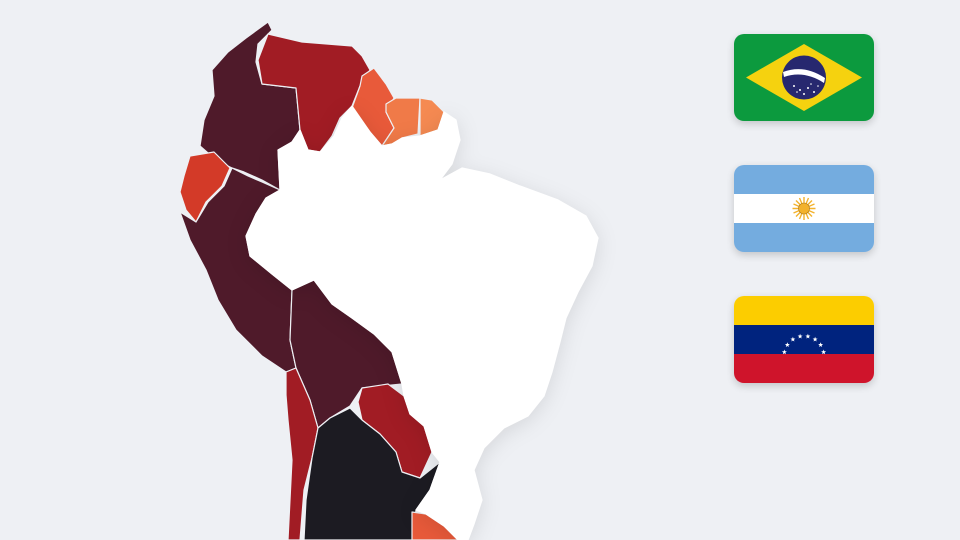  I want to click on brazil-flag-stars, so click(806, 89).